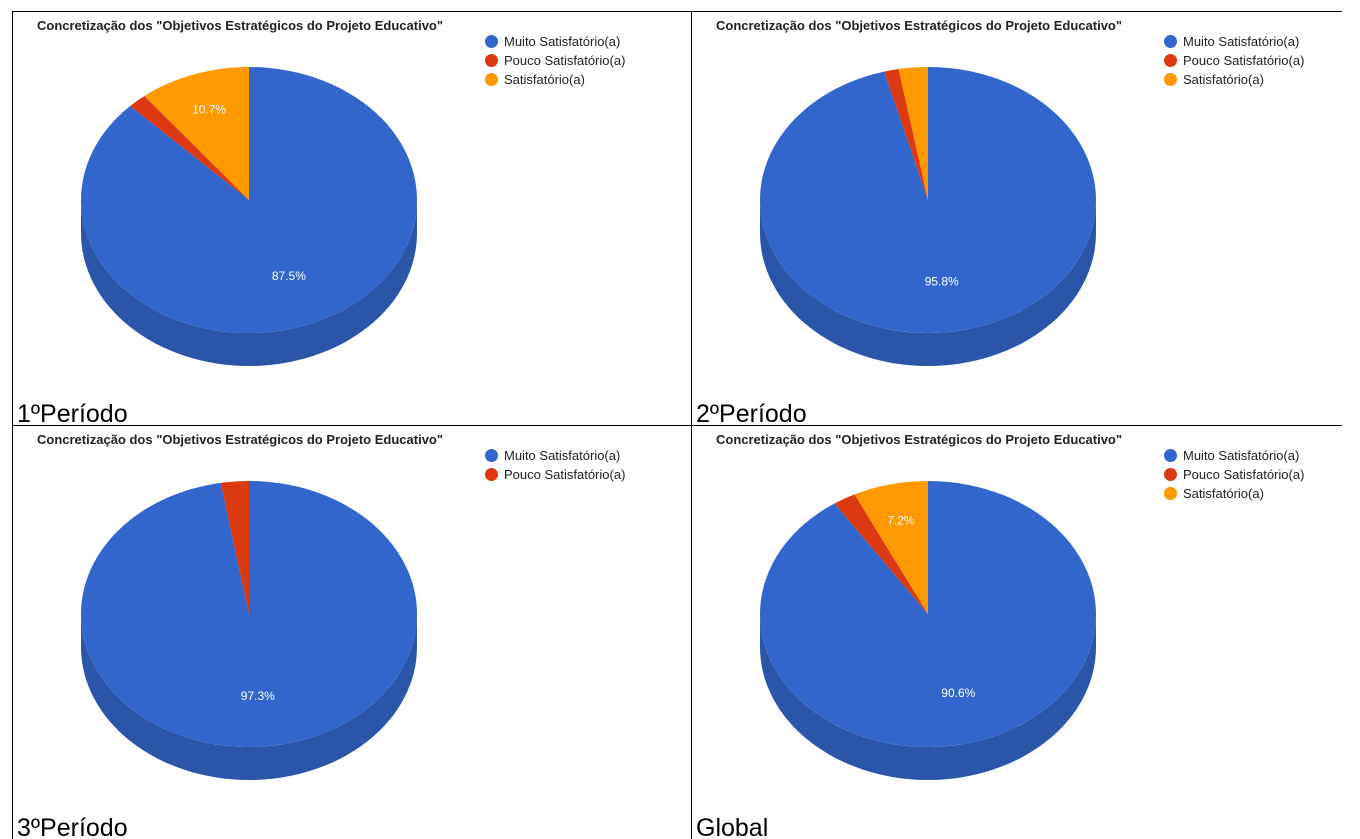 The width and height of the screenshot is (1360, 839). I want to click on pie-chart: 87.5% 10.7%, so click(249, 216).